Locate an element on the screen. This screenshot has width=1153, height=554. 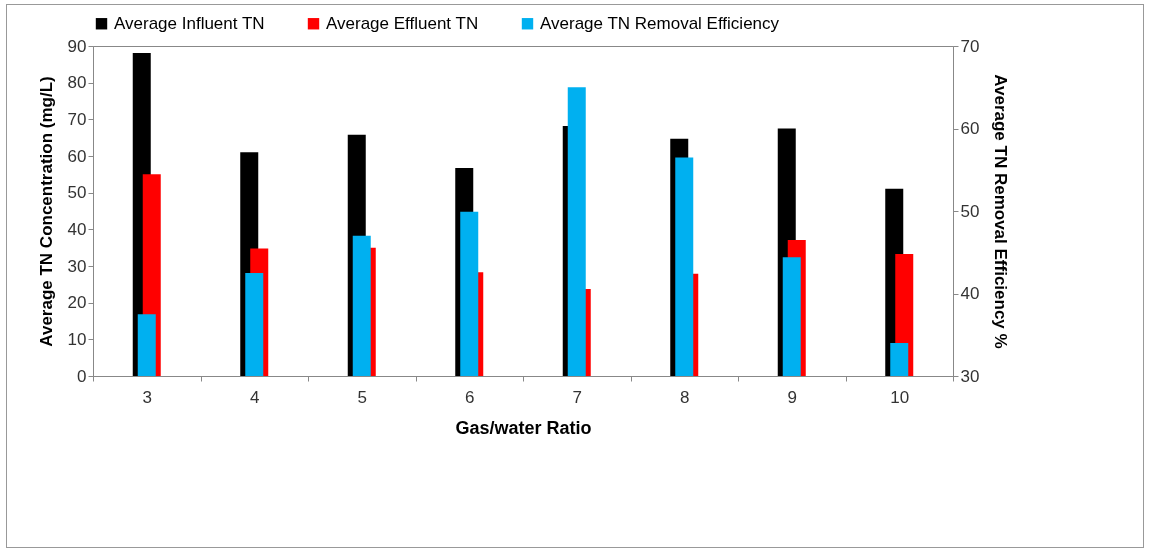
y2-tick-label: 30 is located at coordinates (970, 376).